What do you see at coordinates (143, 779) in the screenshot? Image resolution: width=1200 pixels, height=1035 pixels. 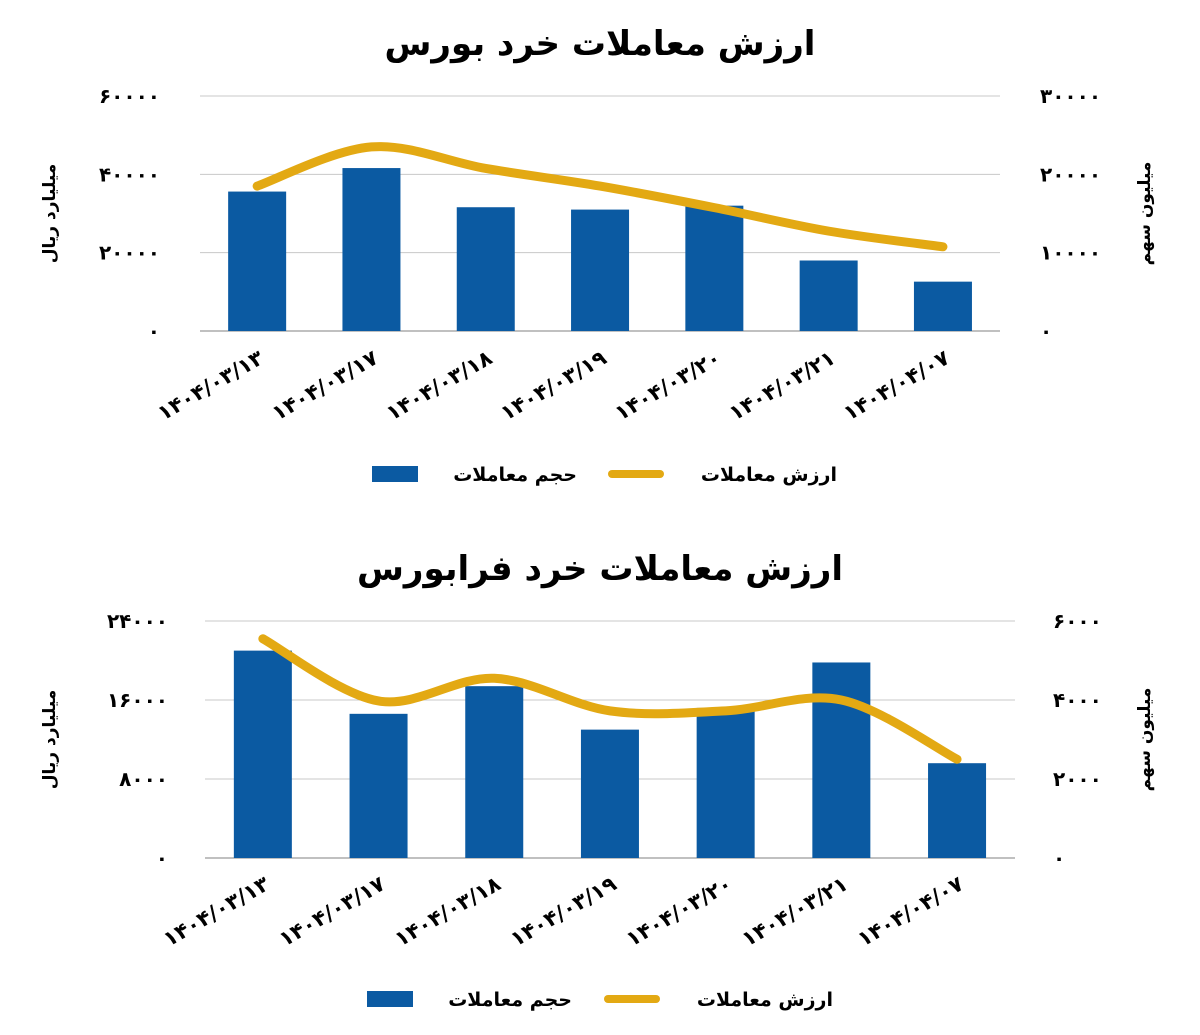 I see `y-tick-left: ۸۰۰۰` at bounding box center [143, 779].